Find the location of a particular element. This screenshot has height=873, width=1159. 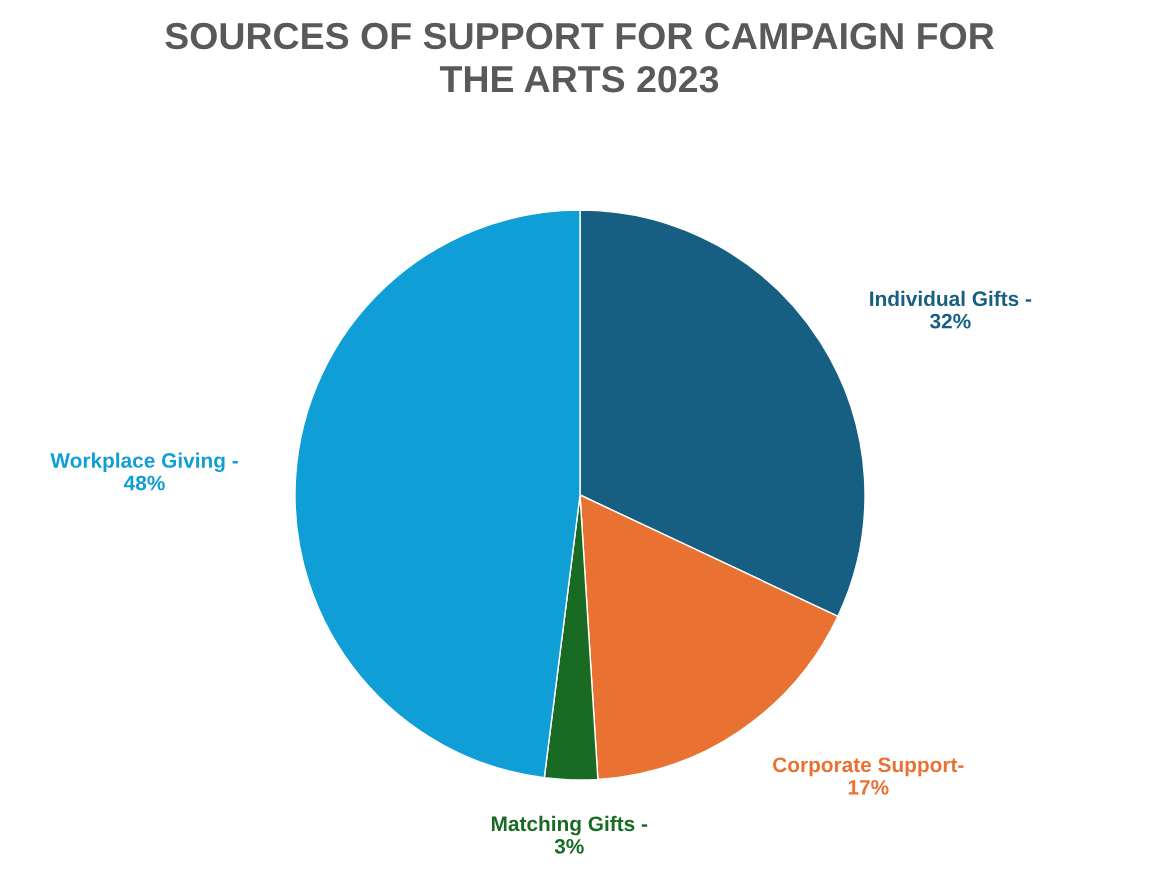

data-label: 3% is located at coordinates (569, 846).